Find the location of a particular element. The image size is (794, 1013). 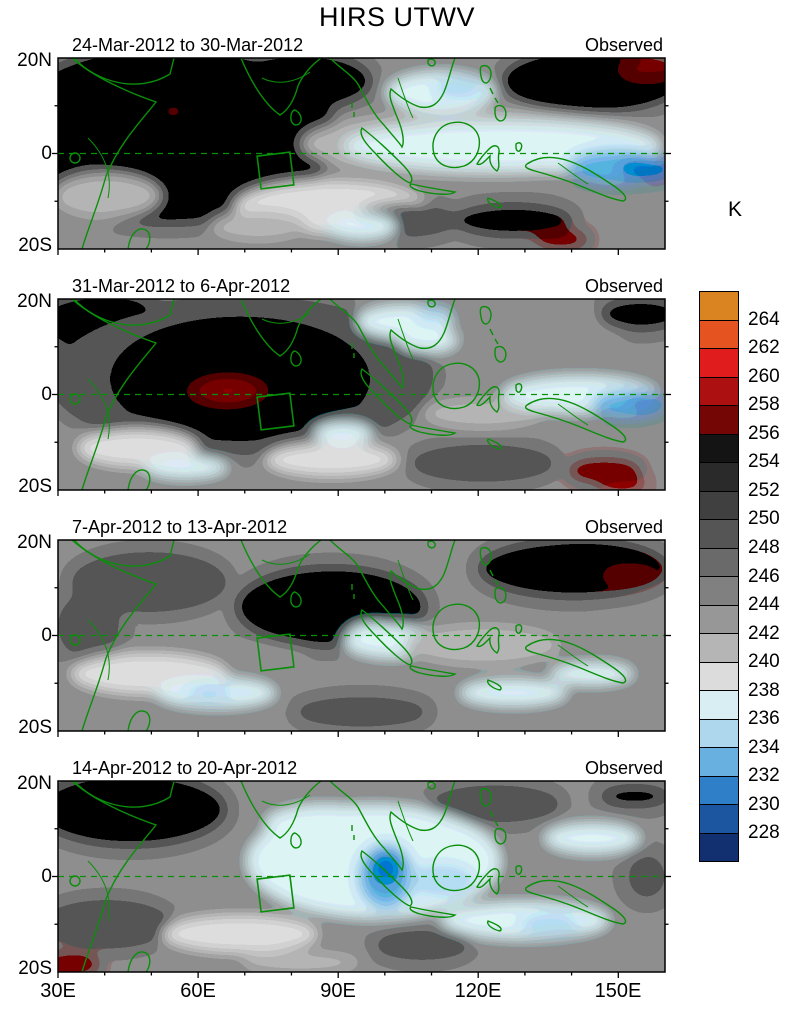

colorbar-tick-label: 262 is located at coordinates (764, 348).